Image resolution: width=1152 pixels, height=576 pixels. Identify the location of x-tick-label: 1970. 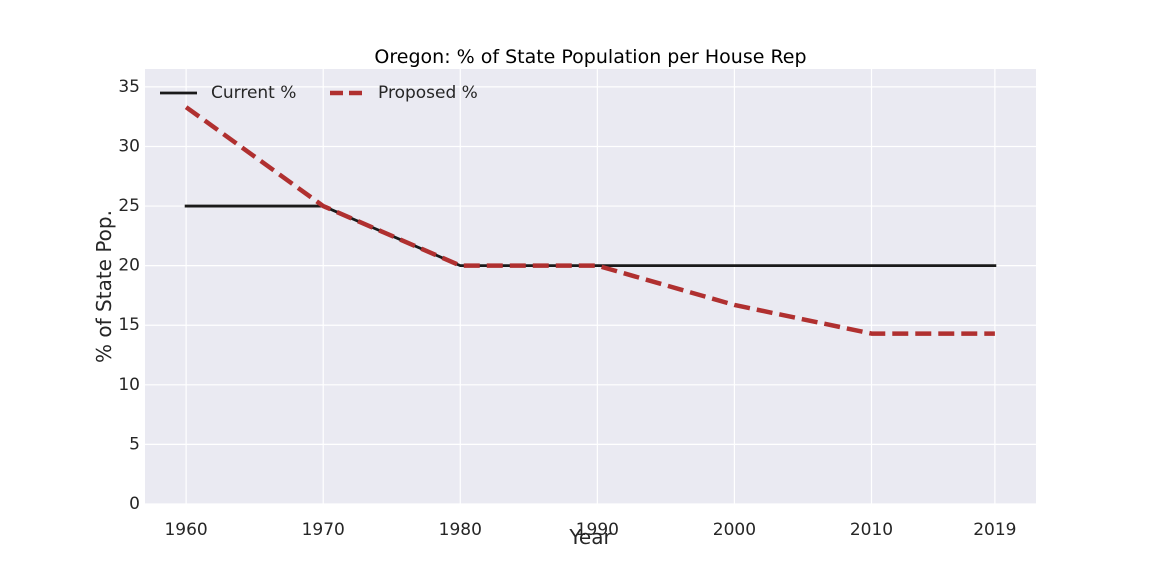
(323, 530).